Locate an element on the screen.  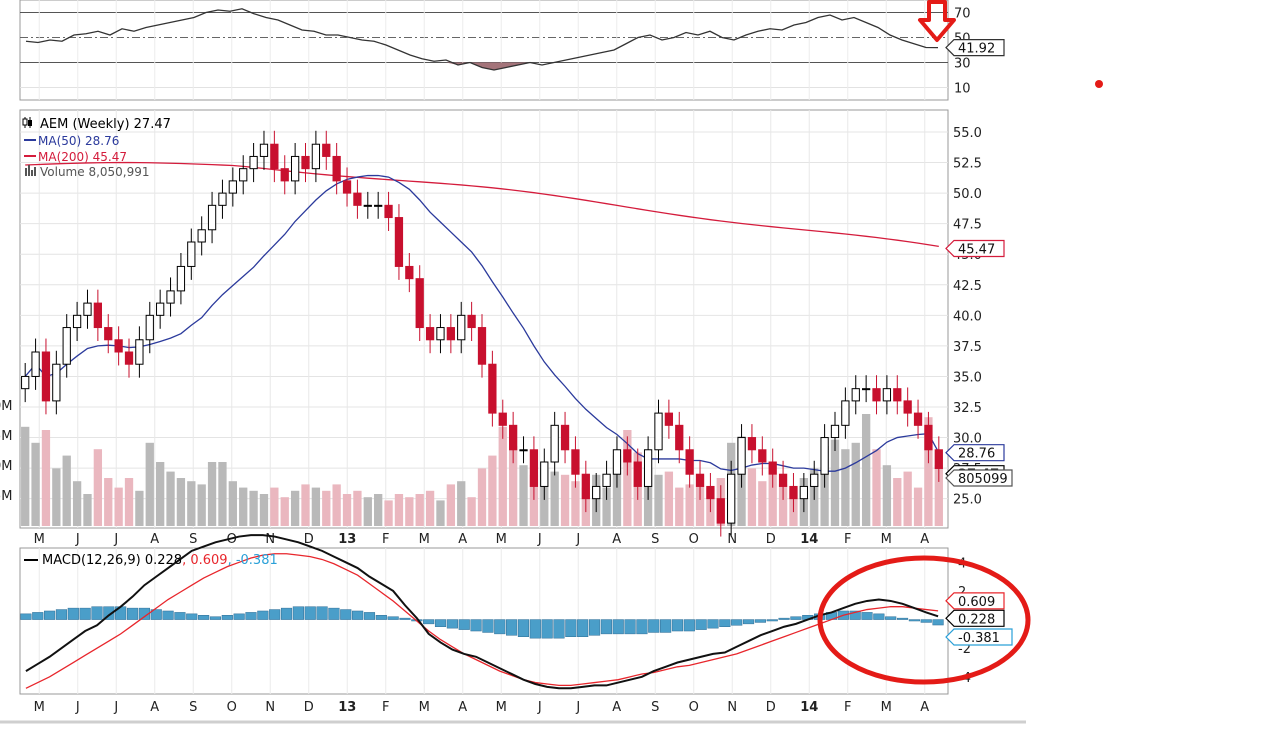
legend-ma50: MA(50) 28.76 is located at coordinates (78, 141).